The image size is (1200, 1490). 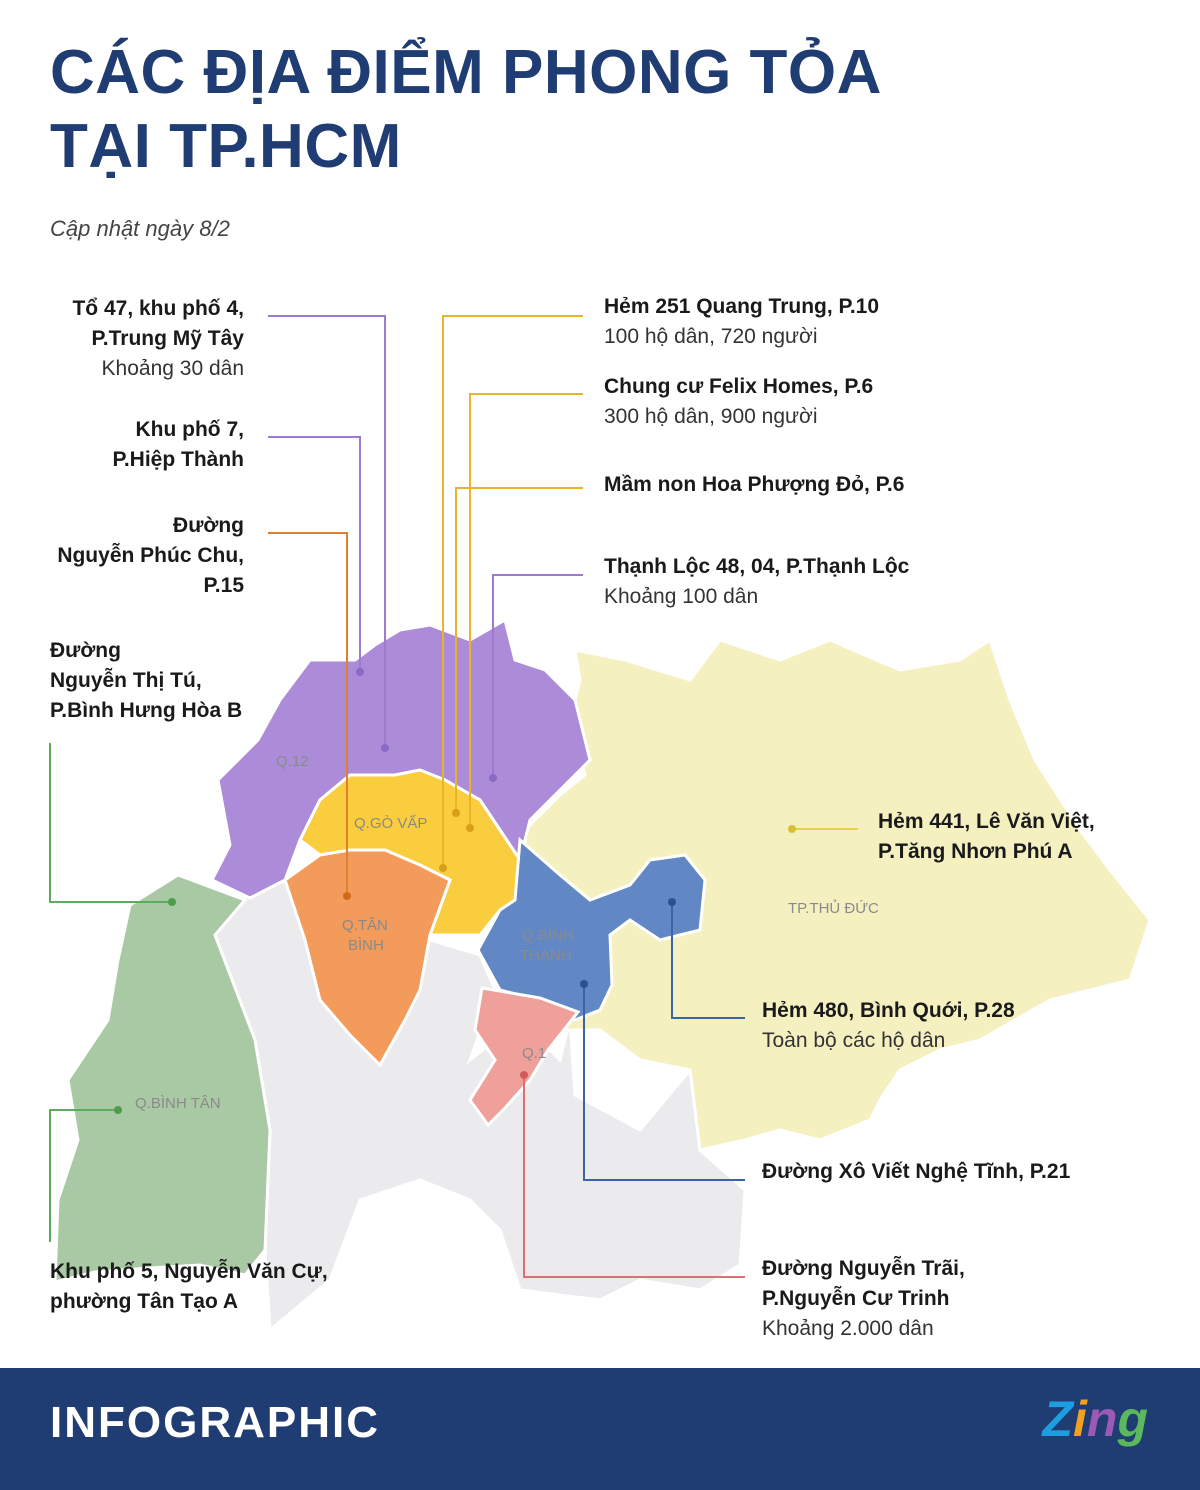 I want to click on dot-h480, so click(x=672, y=902).